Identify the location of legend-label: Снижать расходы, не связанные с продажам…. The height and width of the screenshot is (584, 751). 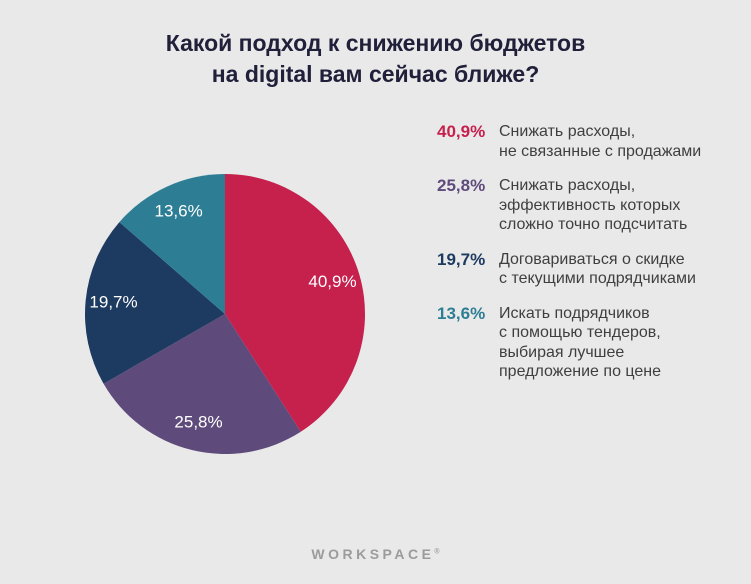
(600, 141).